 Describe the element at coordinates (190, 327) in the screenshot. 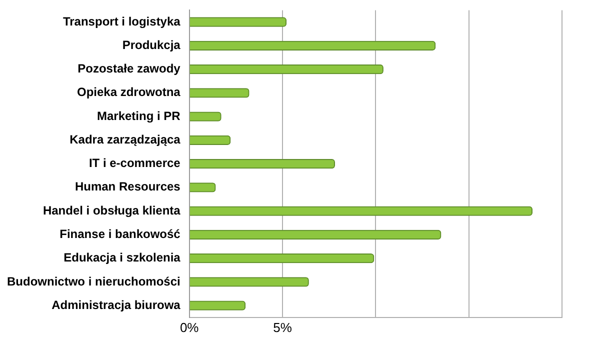

I see `x-tick-label: 0%` at that location.